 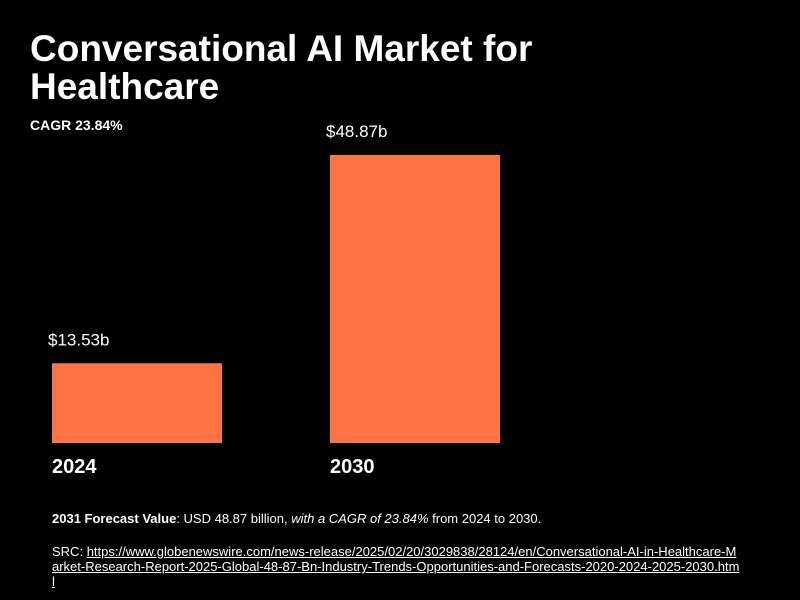 What do you see at coordinates (234, 518) in the screenshot?
I see `note-text: : USD 48.87 billion,` at bounding box center [234, 518].